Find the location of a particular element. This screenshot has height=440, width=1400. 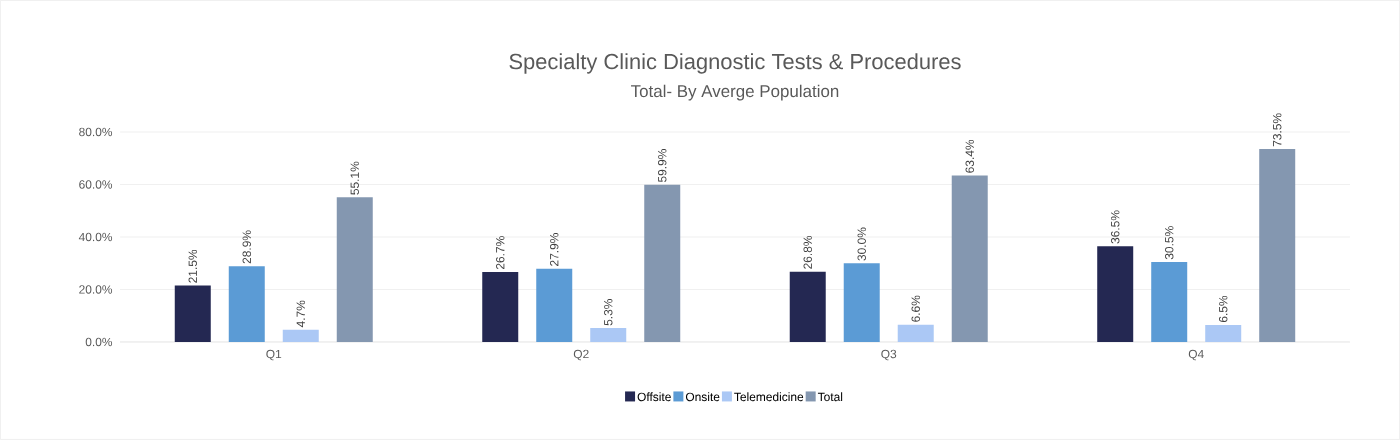

data-label: 27.9% is located at coordinates (554, 249).